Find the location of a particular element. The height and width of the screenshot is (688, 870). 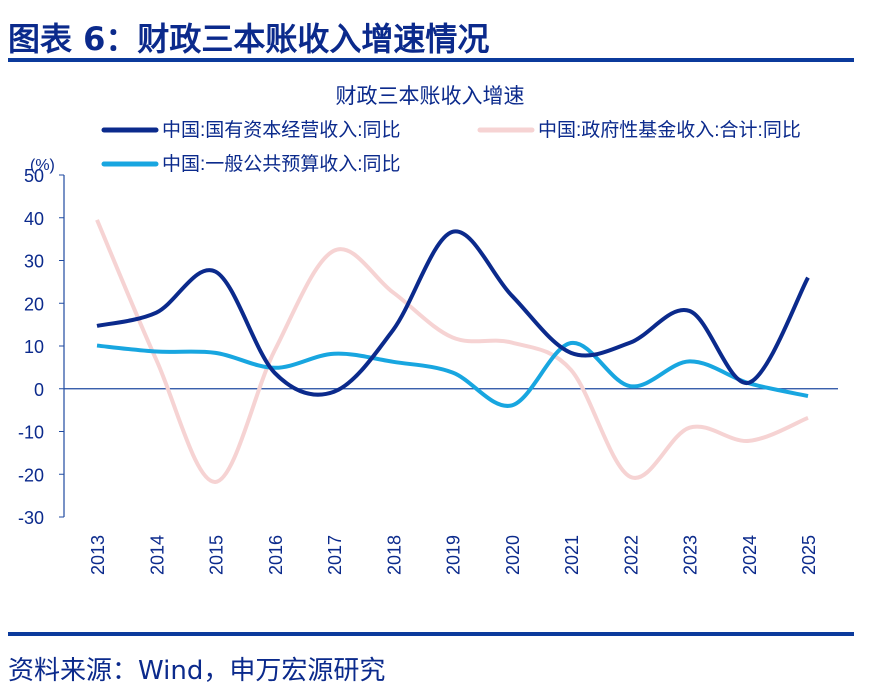

y-tick-label: 50 is located at coordinates (34, 176).